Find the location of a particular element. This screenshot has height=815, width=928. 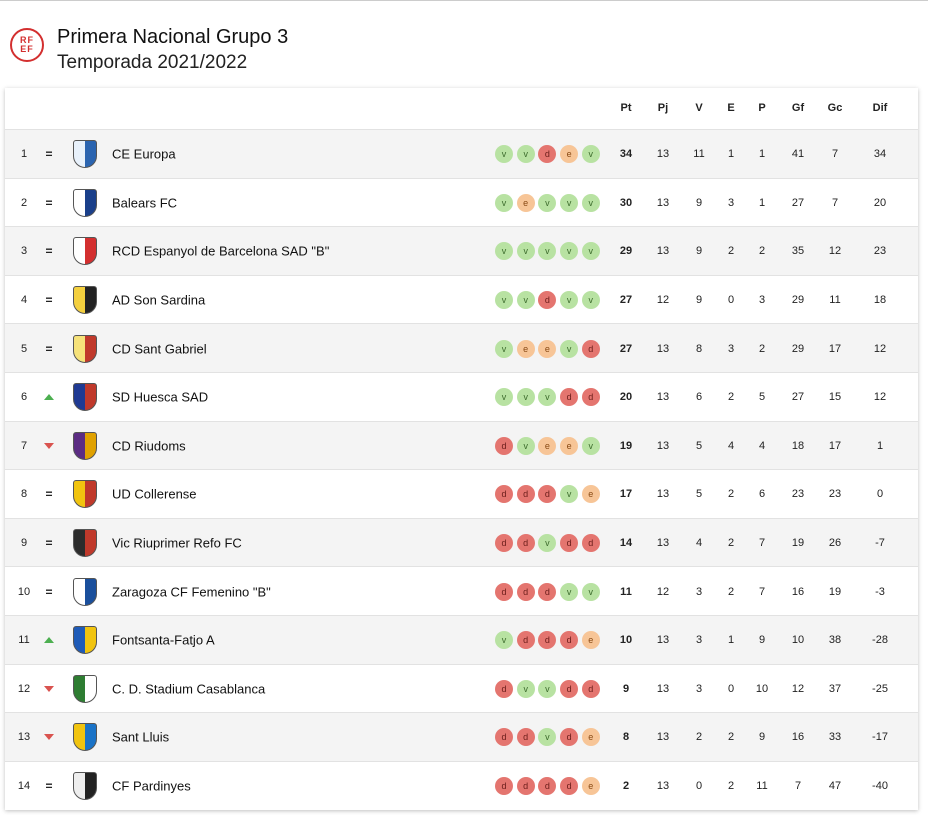

federation-logo: RF EF is located at coordinates (27, 45).